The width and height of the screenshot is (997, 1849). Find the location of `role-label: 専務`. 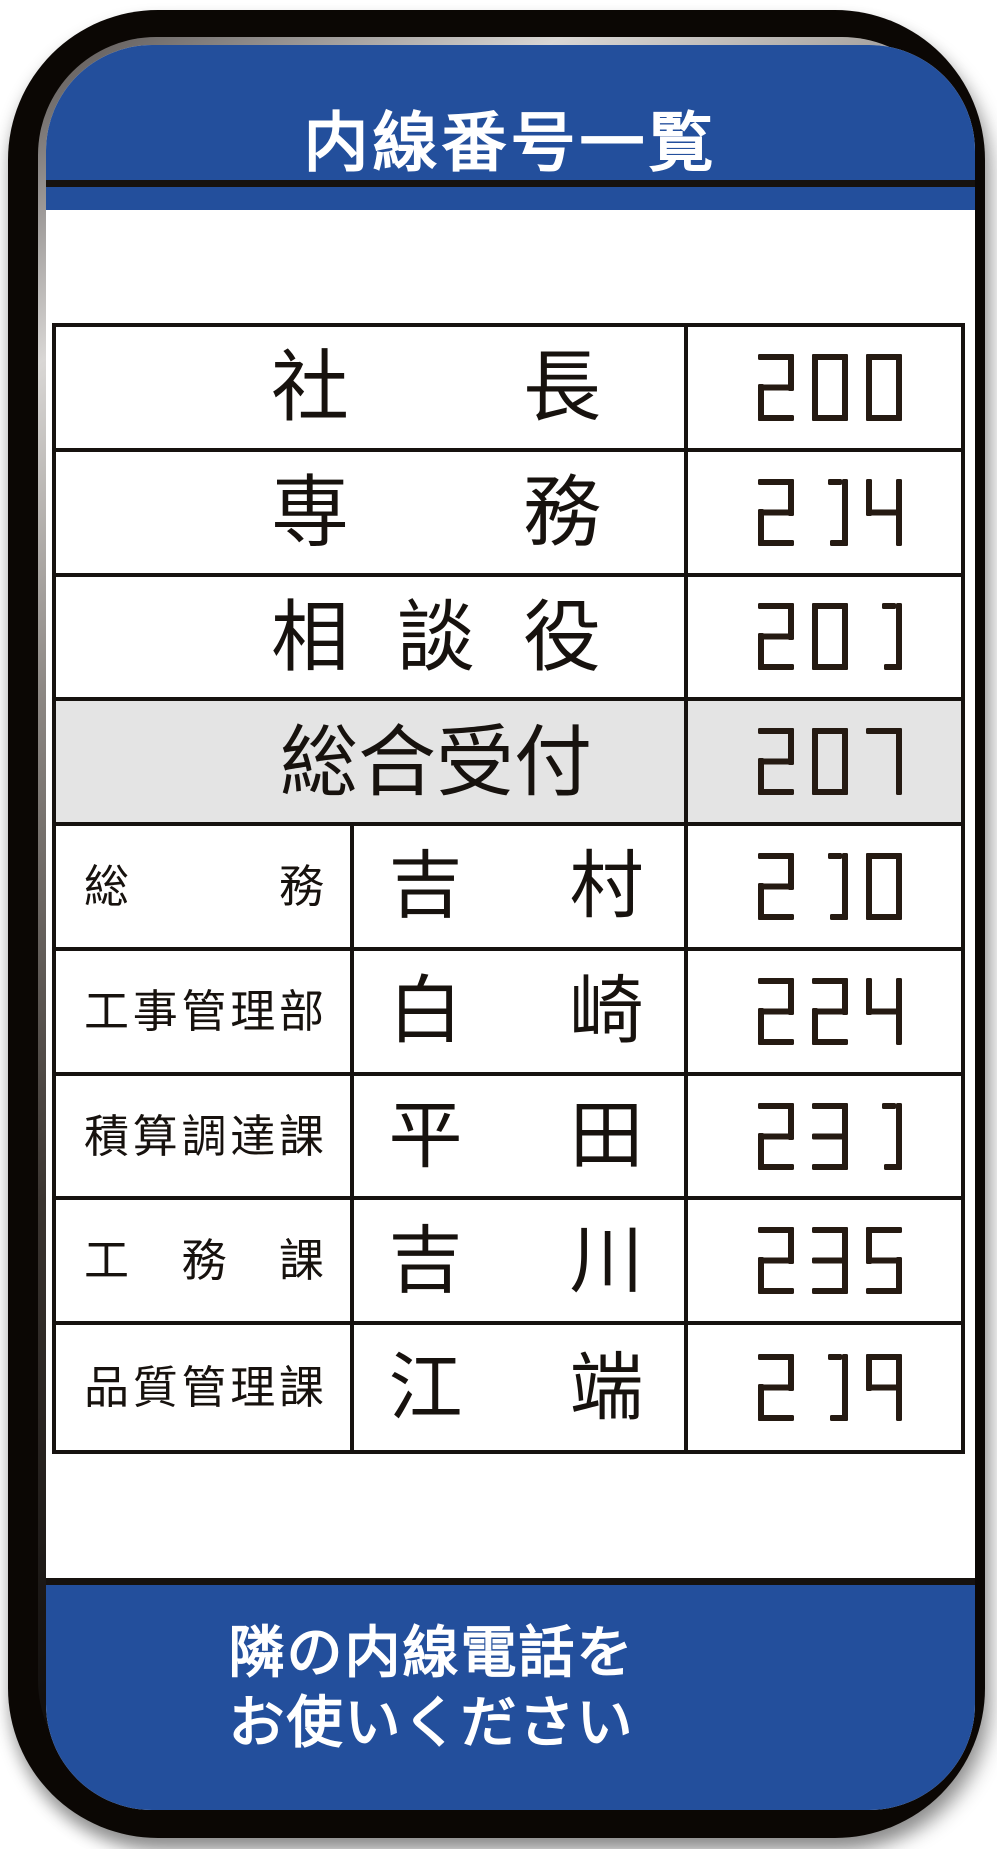

role-label: 専務 is located at coordinates (436, 512).